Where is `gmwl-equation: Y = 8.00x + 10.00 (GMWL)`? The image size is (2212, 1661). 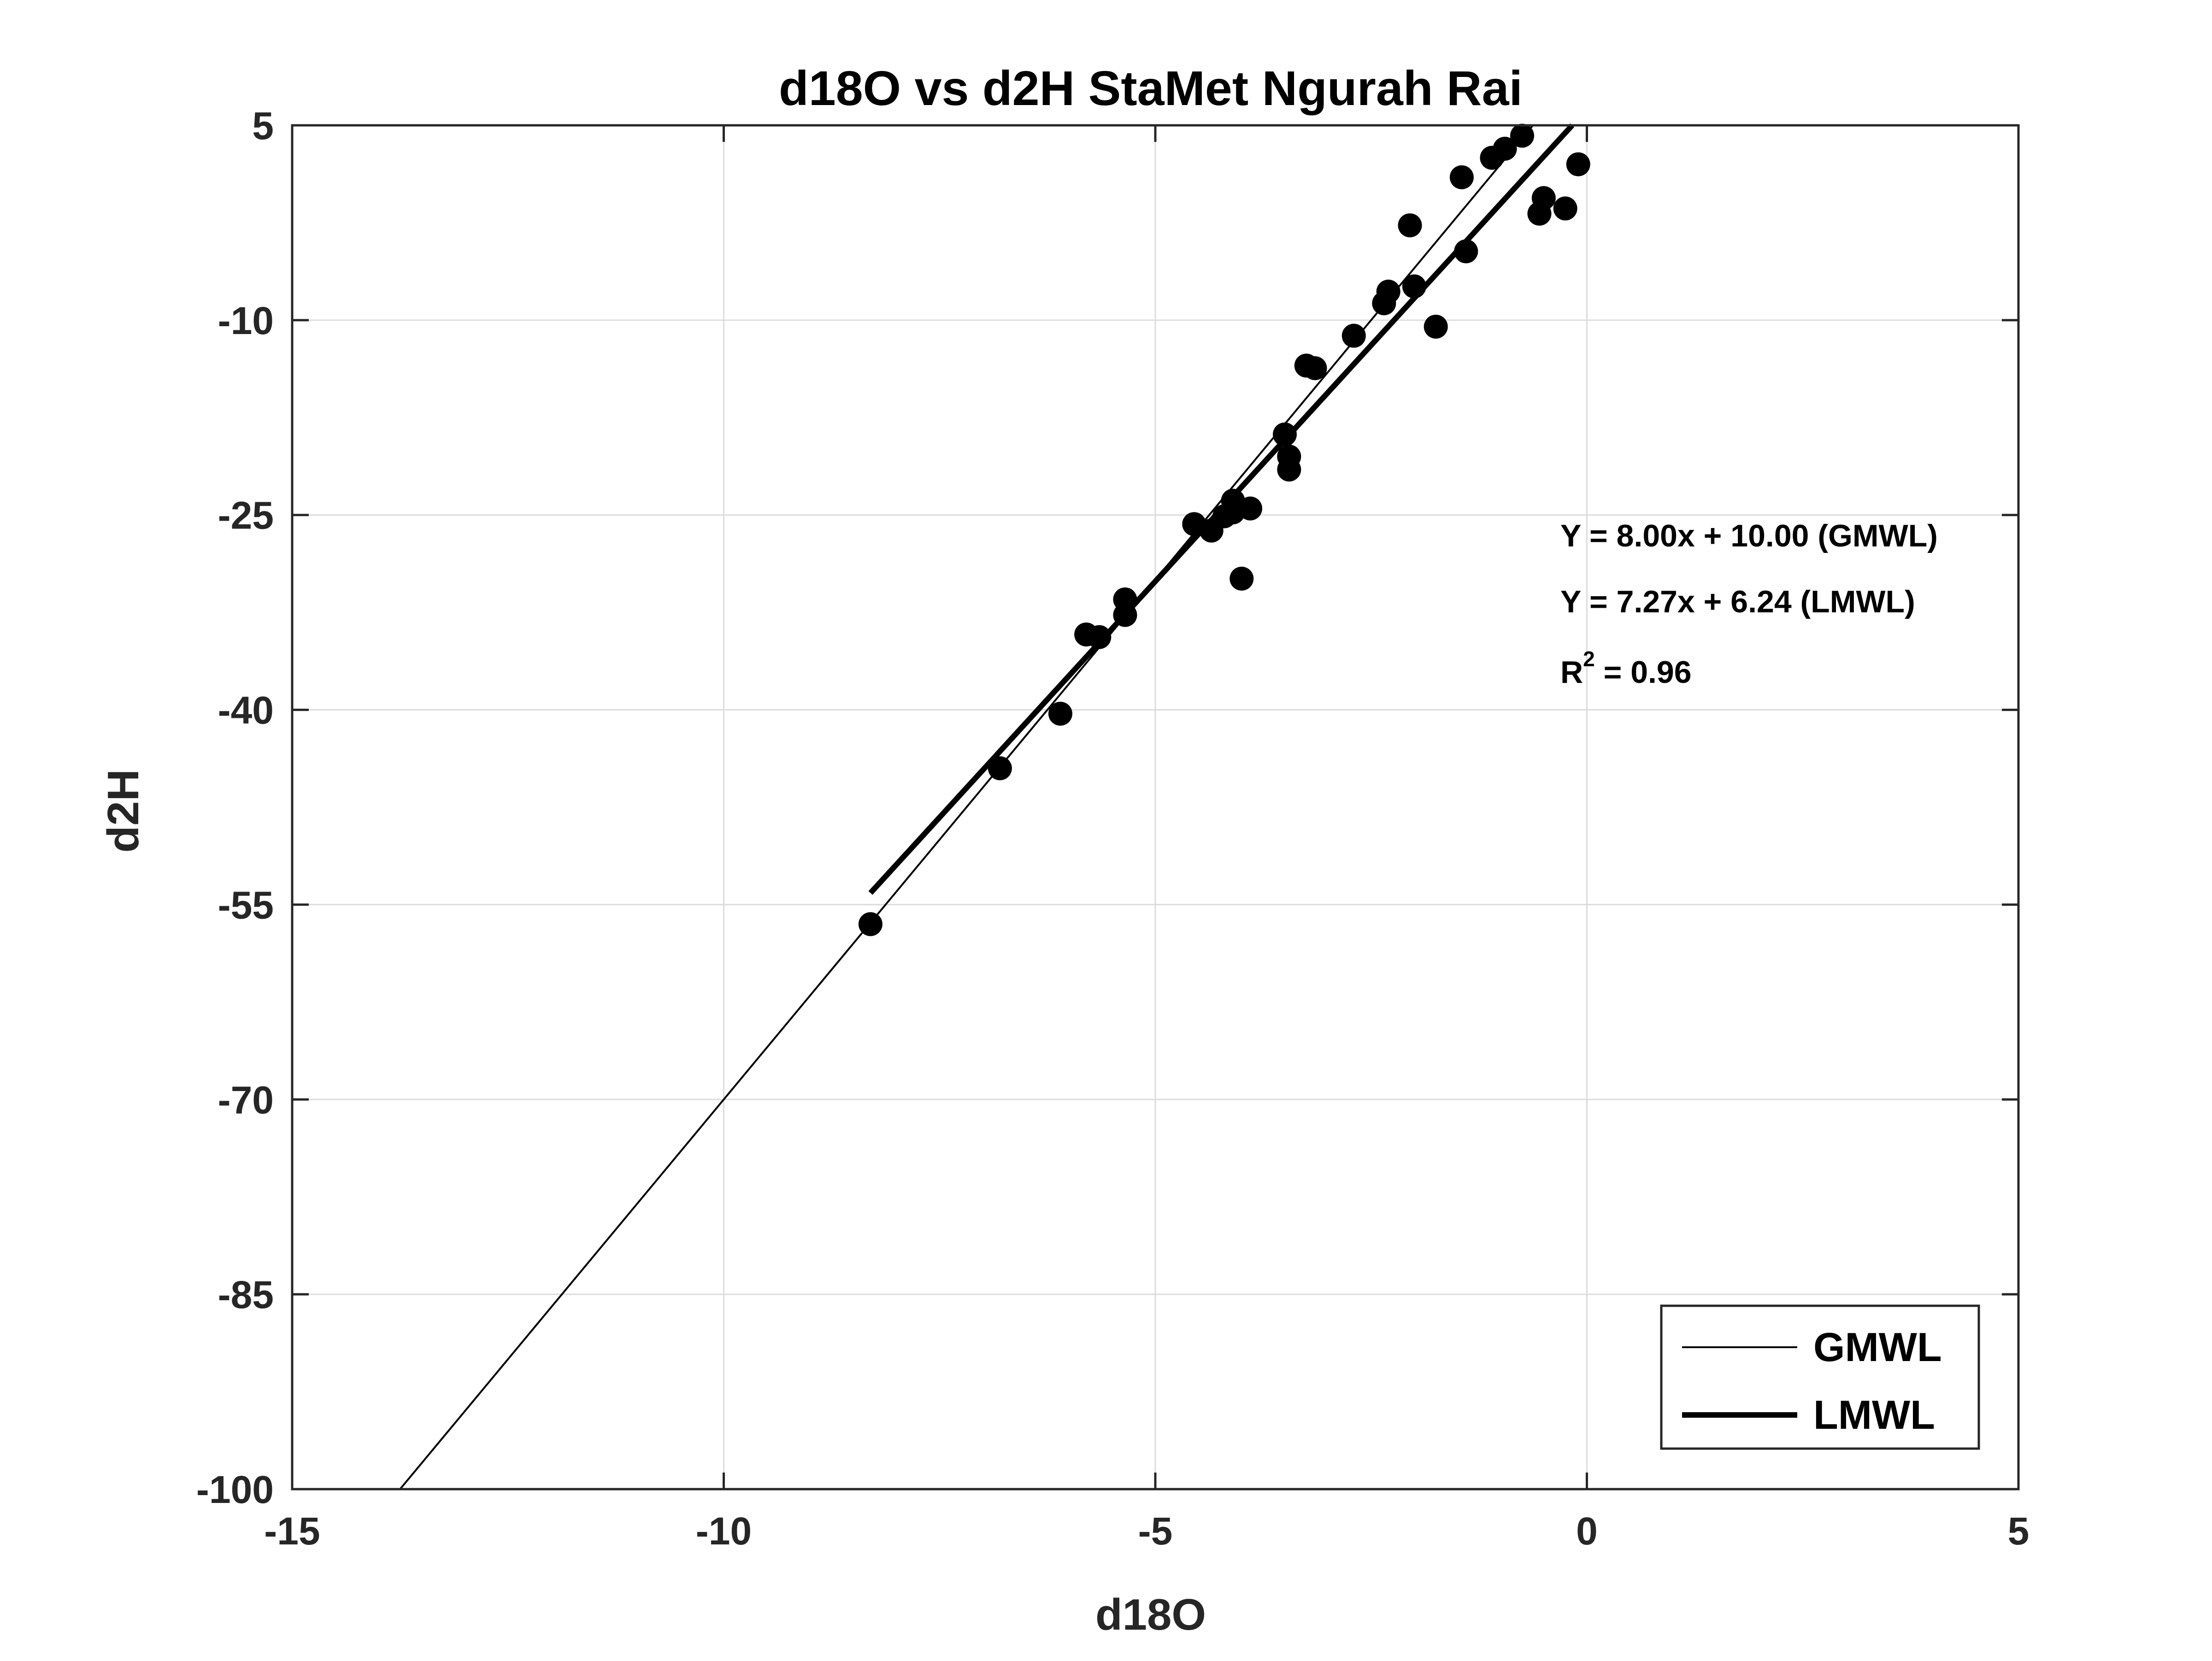 gmwl-equation: Y = 8.00x + 10.00 (GMWL) is located at coordinates (1749, 535).